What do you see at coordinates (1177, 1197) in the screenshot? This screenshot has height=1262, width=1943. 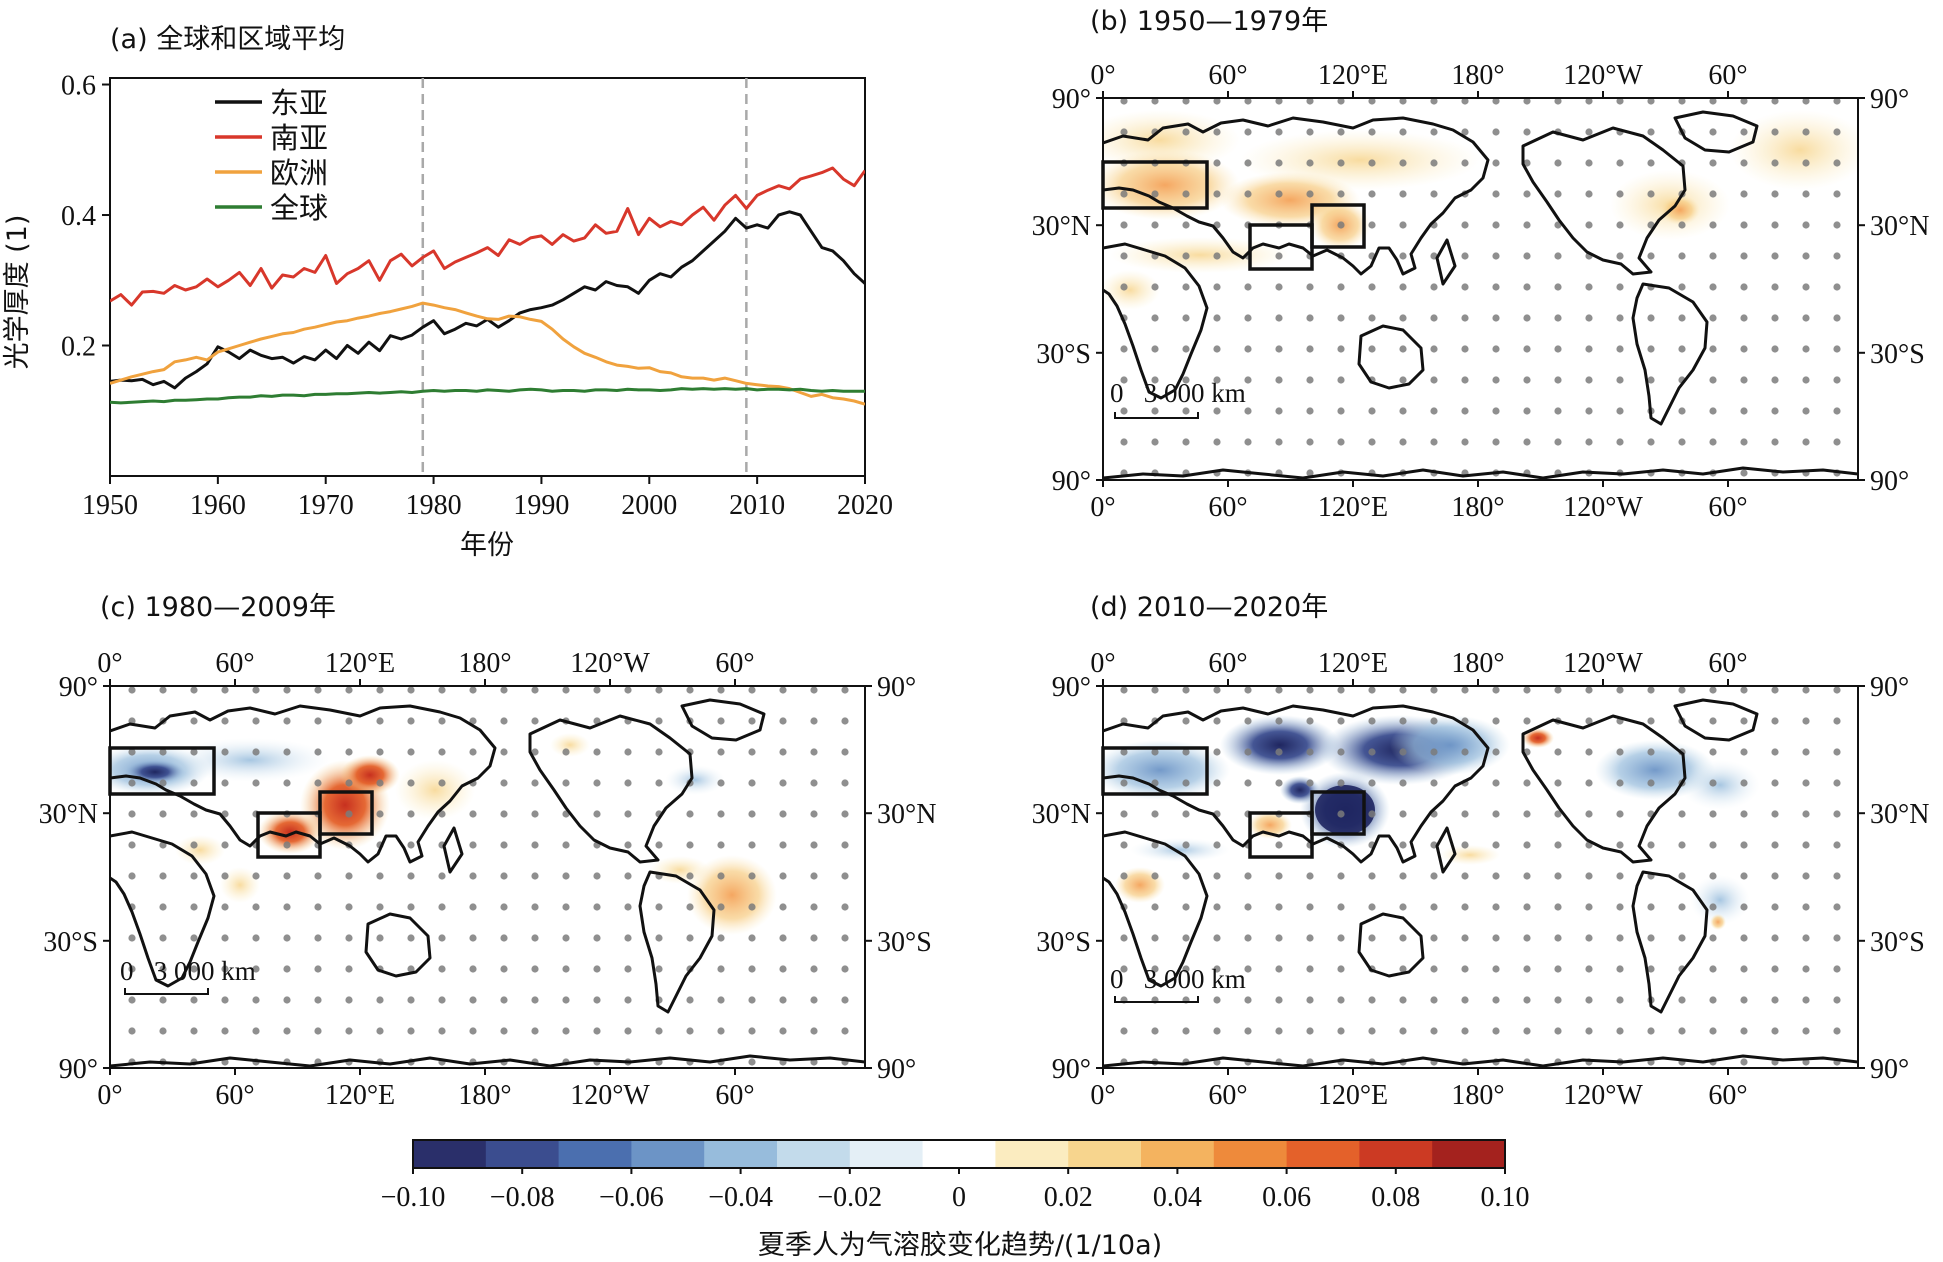 I see `colorbar-tick-label: 0.04` at bounding box center [1177, 1197].